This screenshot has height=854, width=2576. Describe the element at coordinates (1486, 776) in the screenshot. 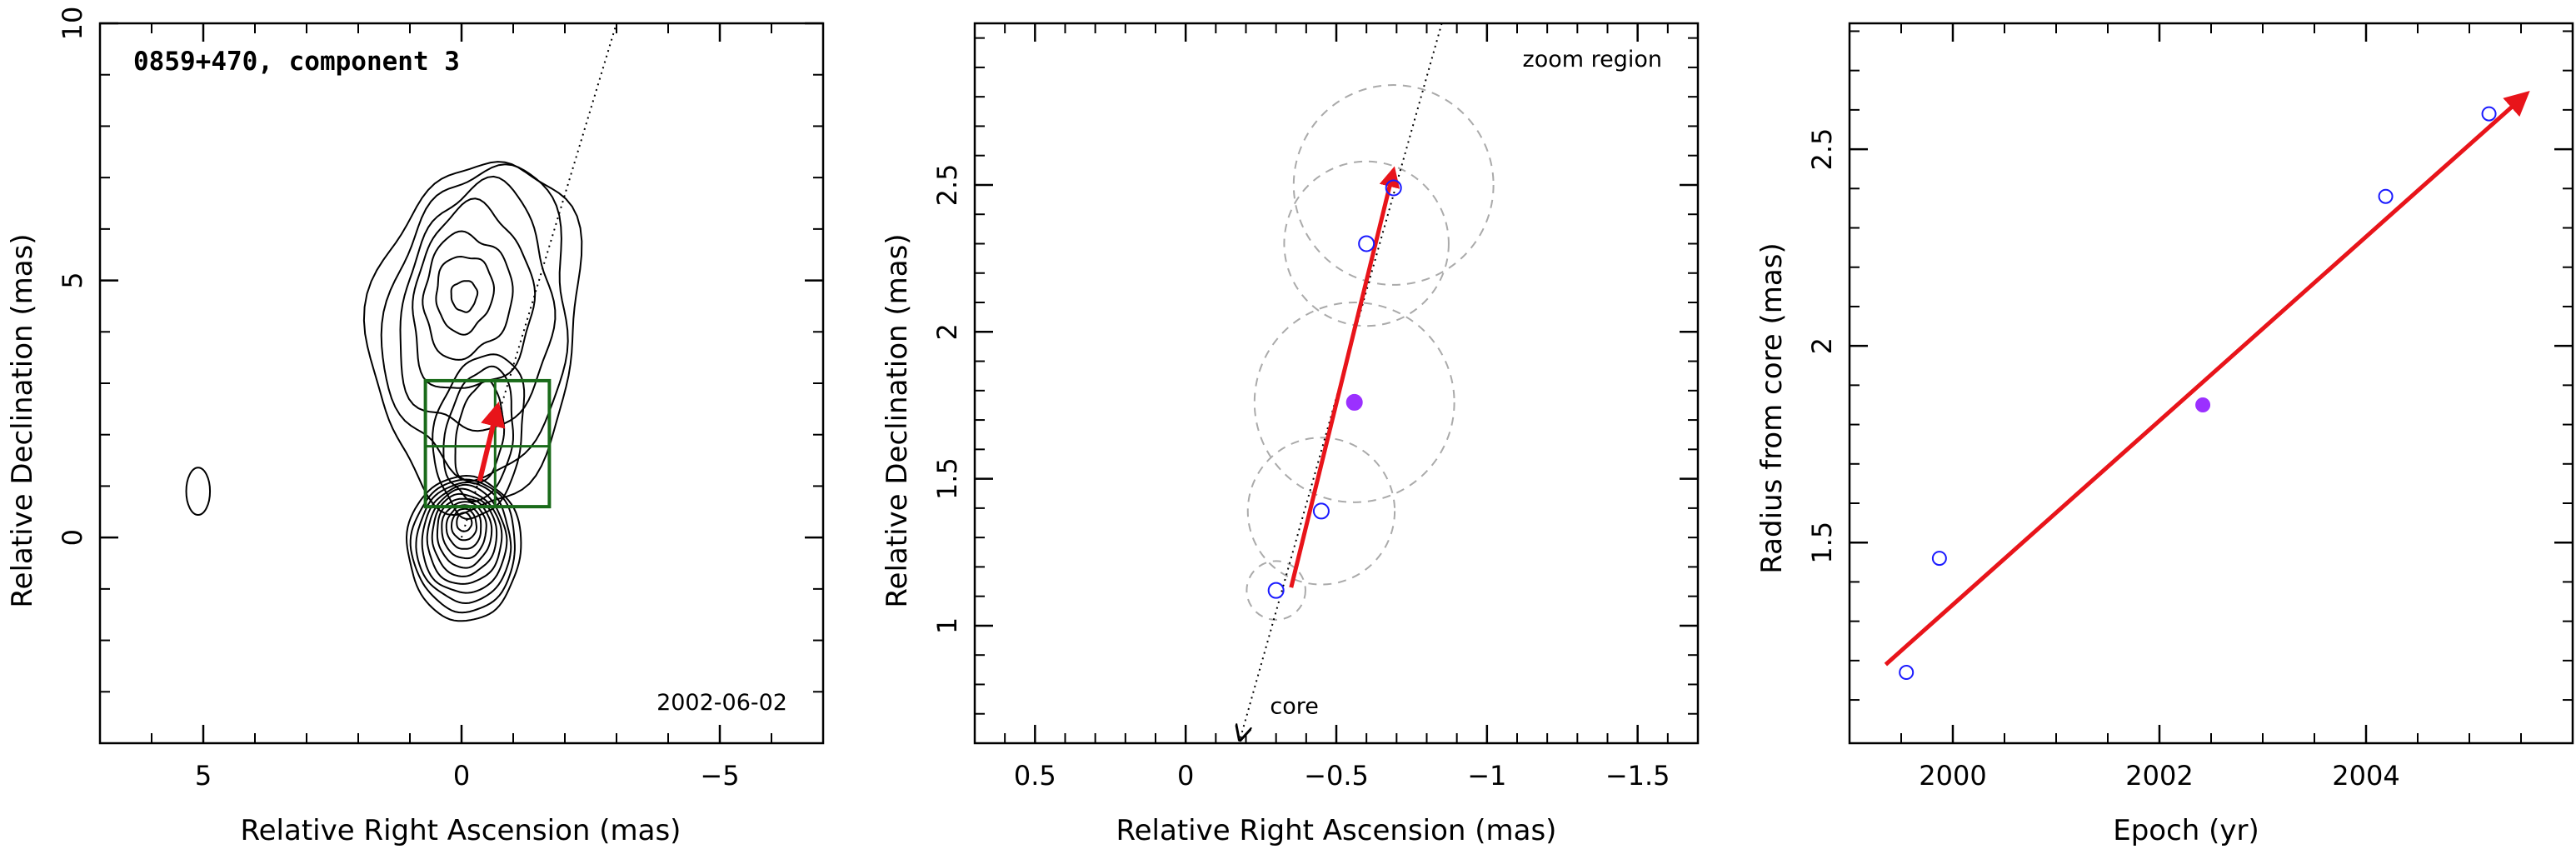

I see `panel2-xtick-label: −1` at that location.